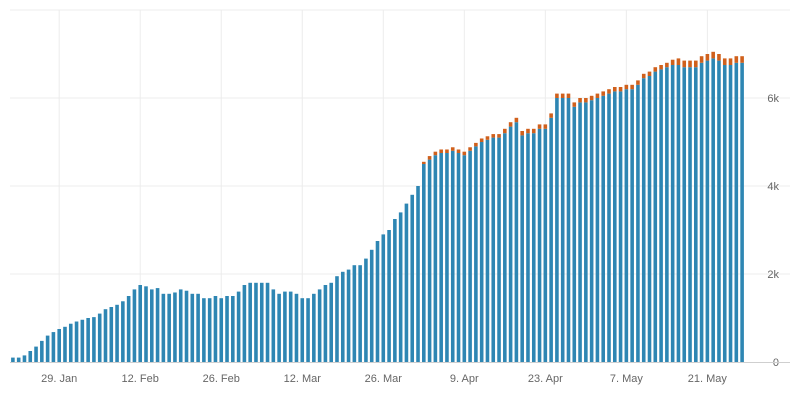 The height and width of the screenshot is (400, 800). I want to click on x-tick-label: 12. Mar, so click(303, 379).